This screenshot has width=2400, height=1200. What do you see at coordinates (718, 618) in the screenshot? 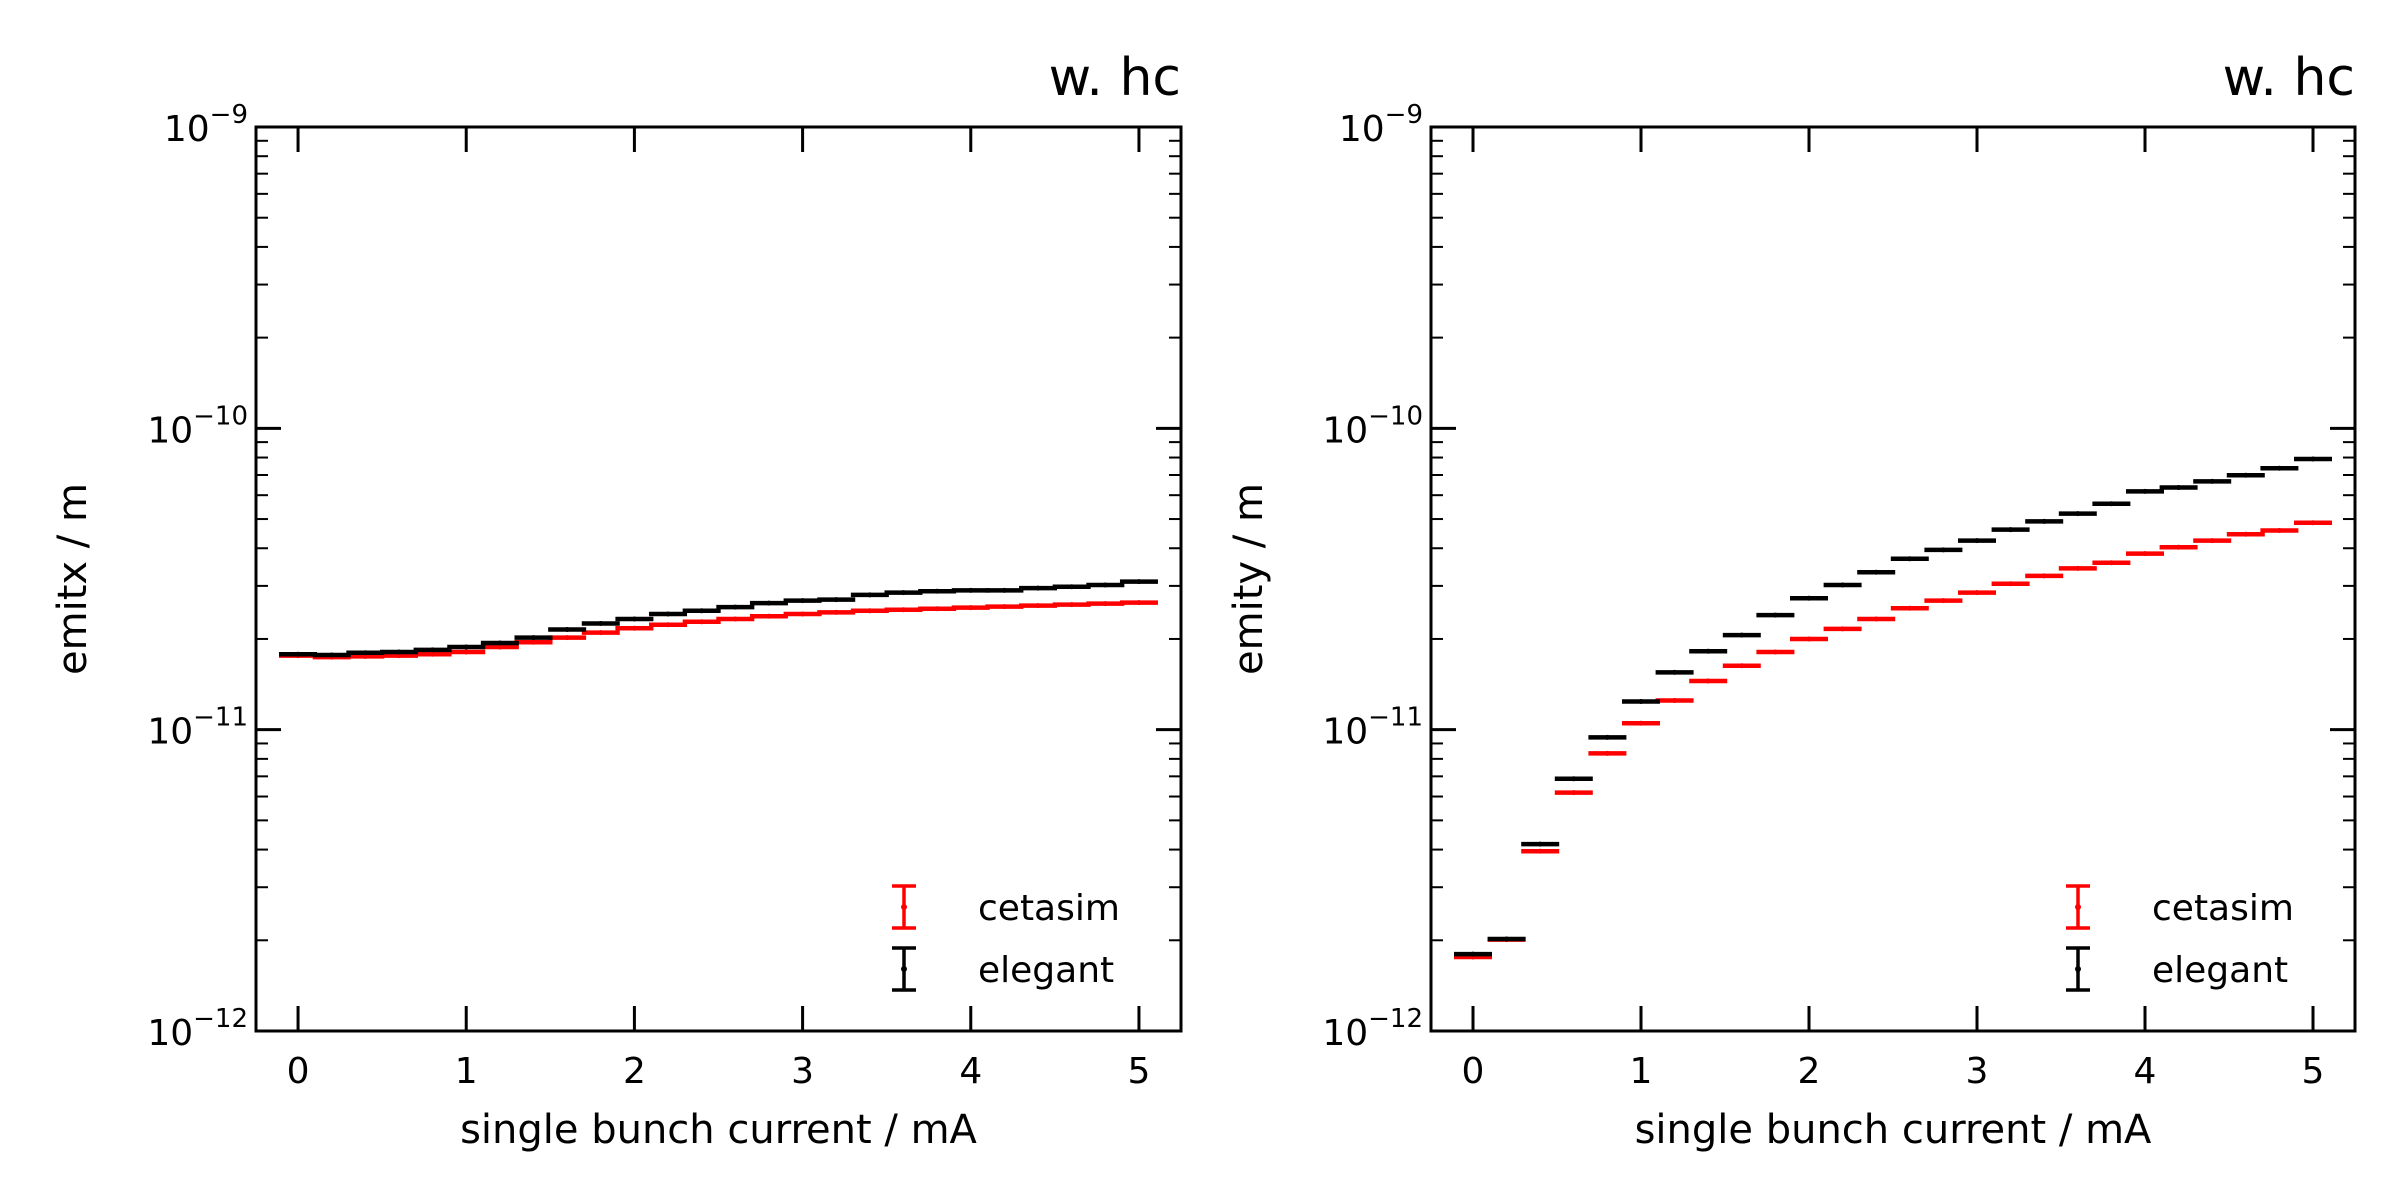
I see `series-elegant` at bounding box center [718, 618].